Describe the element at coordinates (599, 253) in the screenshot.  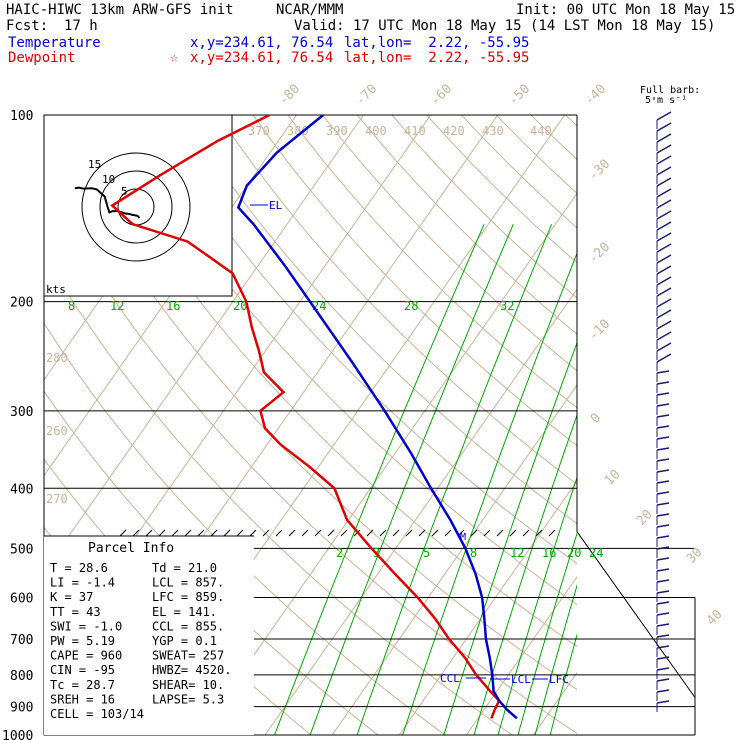
I see `isotherm-label: -20` at that location.